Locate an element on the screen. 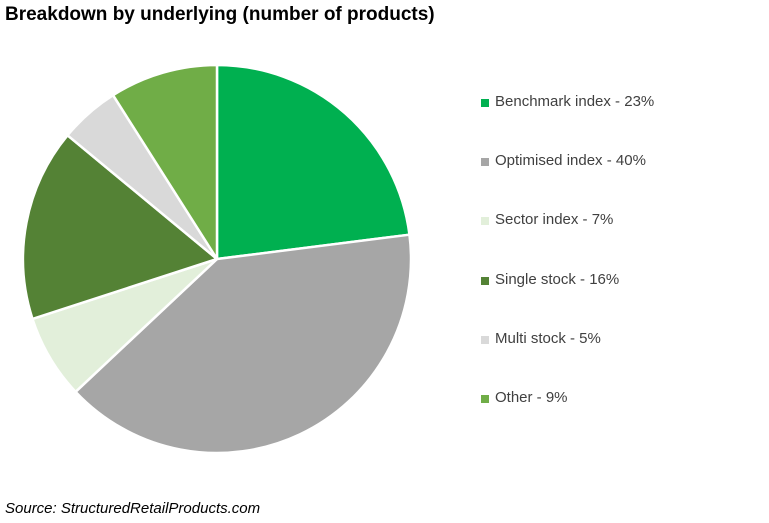  legend-item: Benchmark index - 23% is located at coordinates (567, 122).